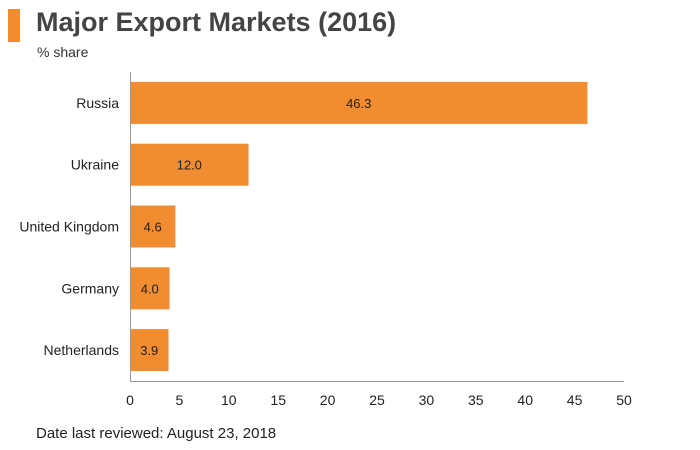 This screenshot has width=700, height=450. What do you see at coordinates (63, 52) in the screenshot?
I see `chart-subtitle: % share` at bounding box center [63, 52].